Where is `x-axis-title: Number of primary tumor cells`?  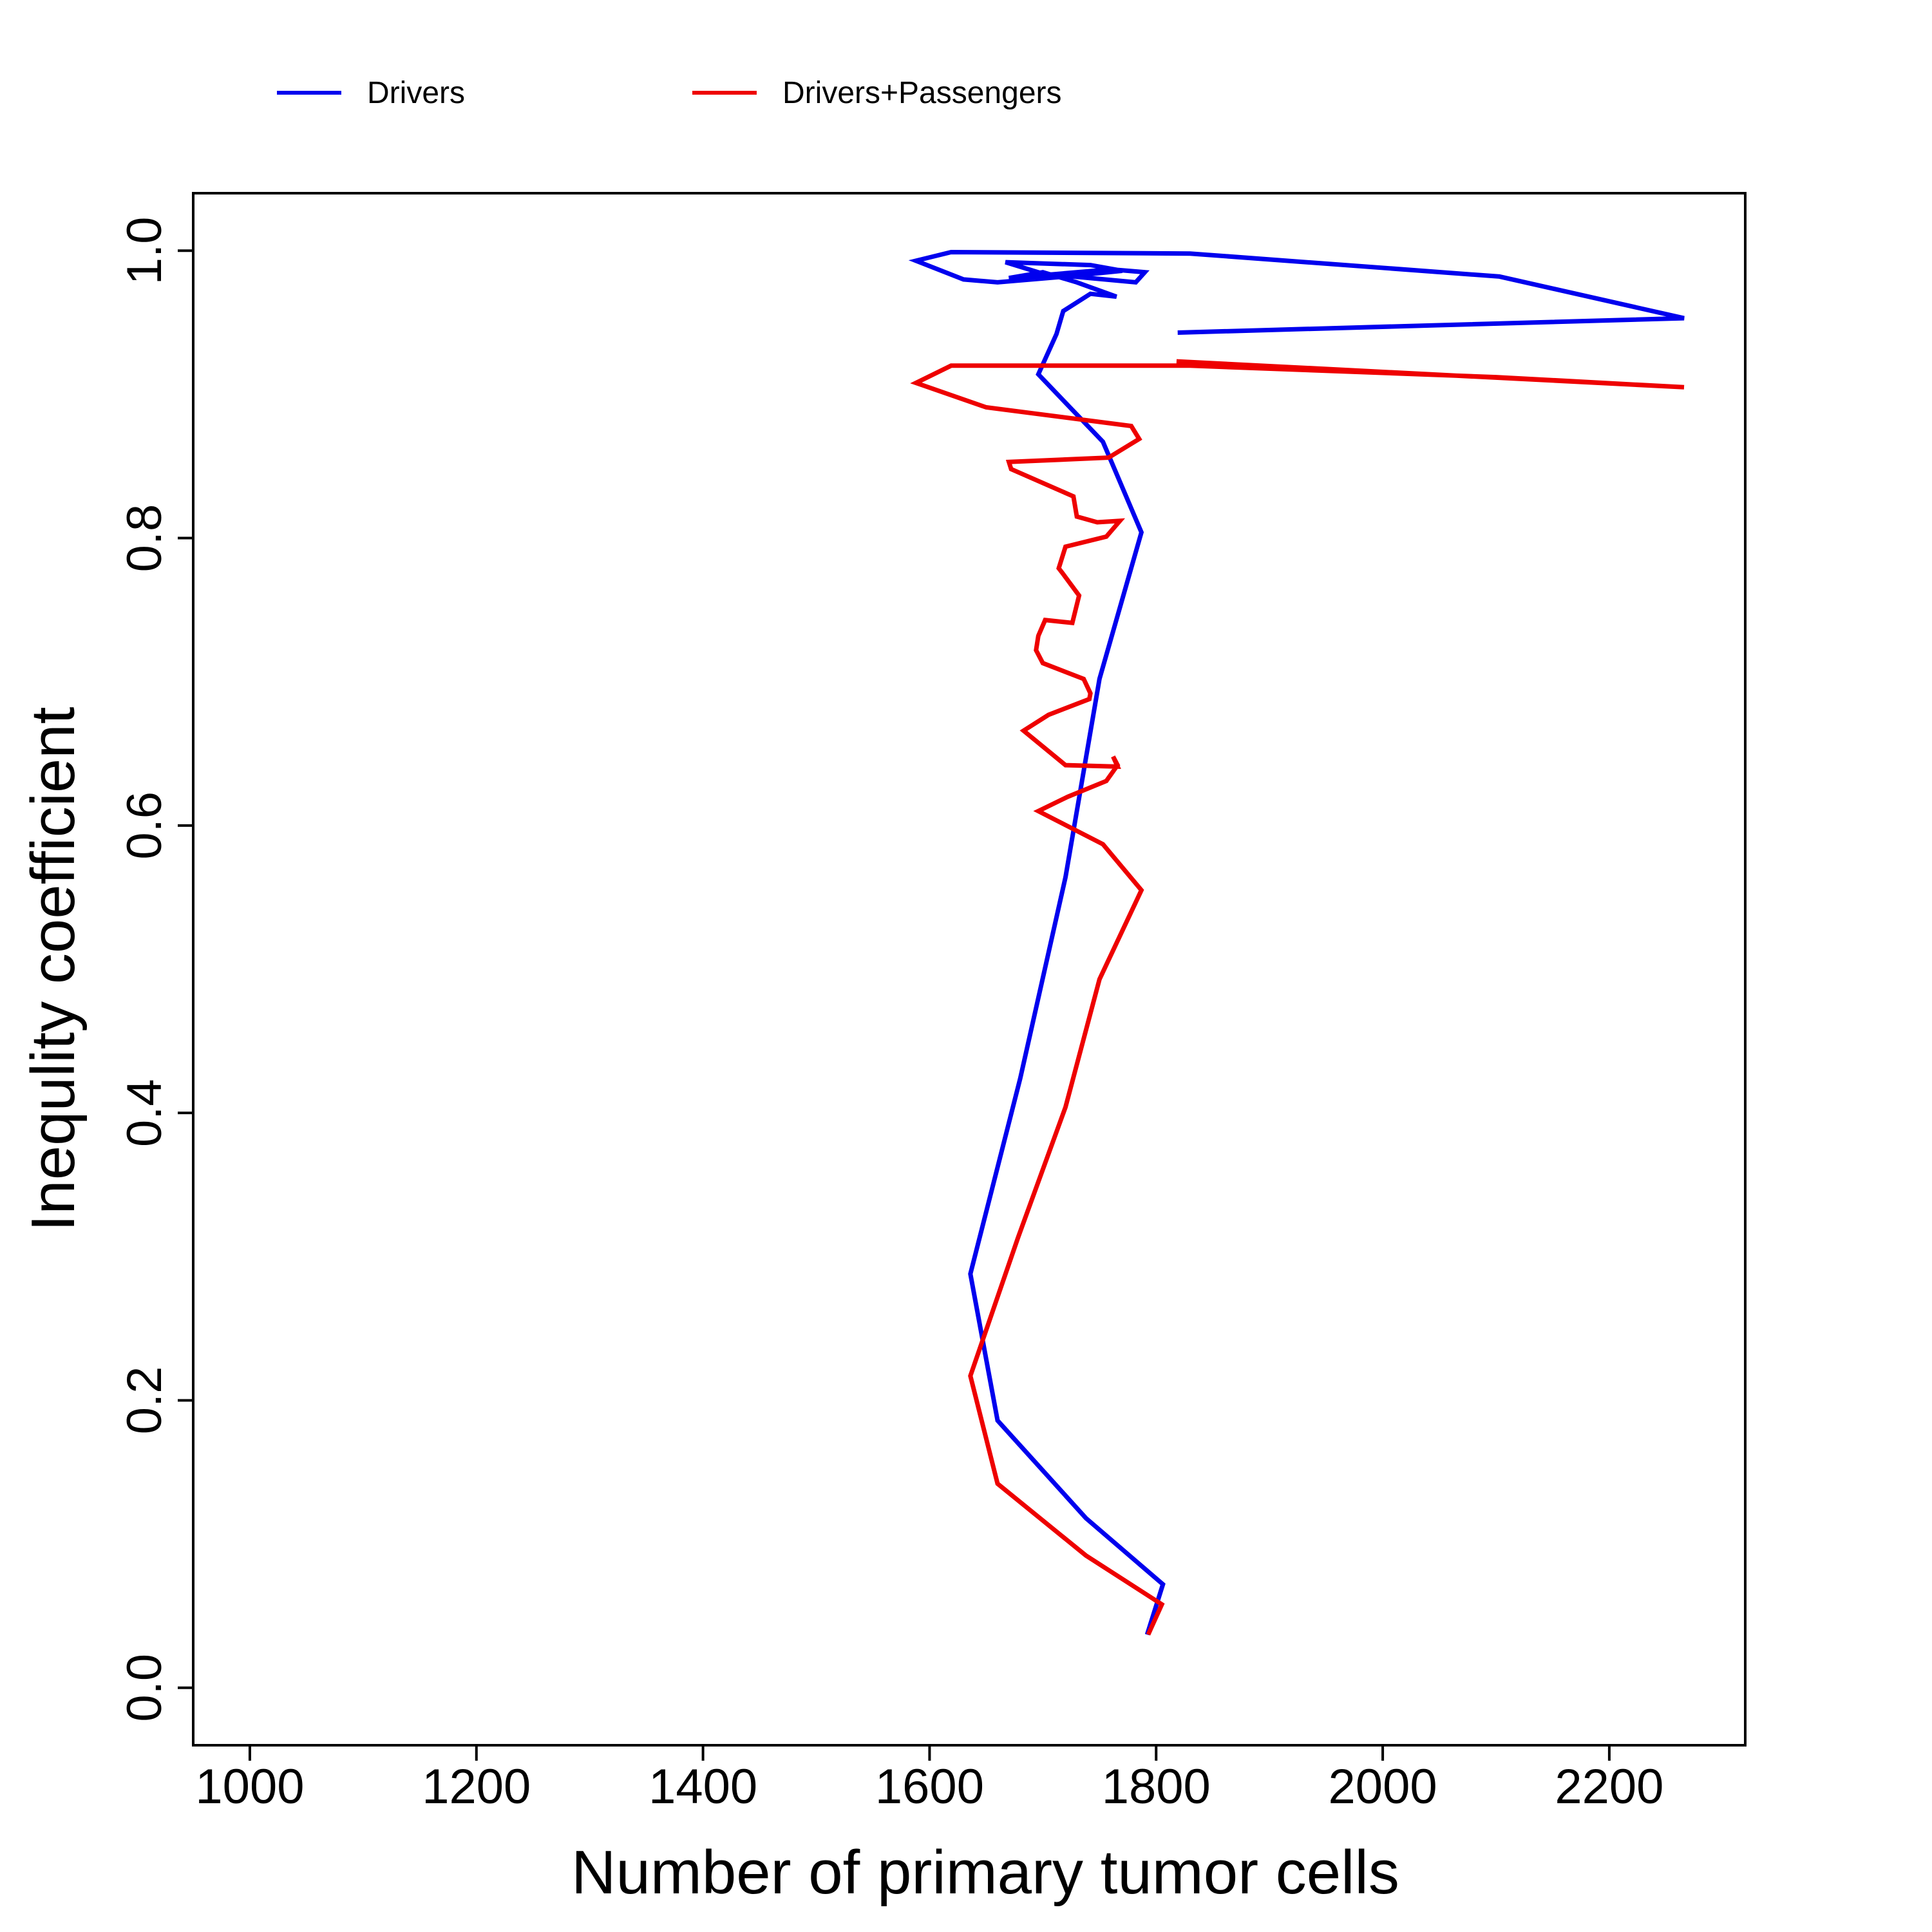 x-axis-title: Number of primary tumor cells is located at coordinates (985, 1872).